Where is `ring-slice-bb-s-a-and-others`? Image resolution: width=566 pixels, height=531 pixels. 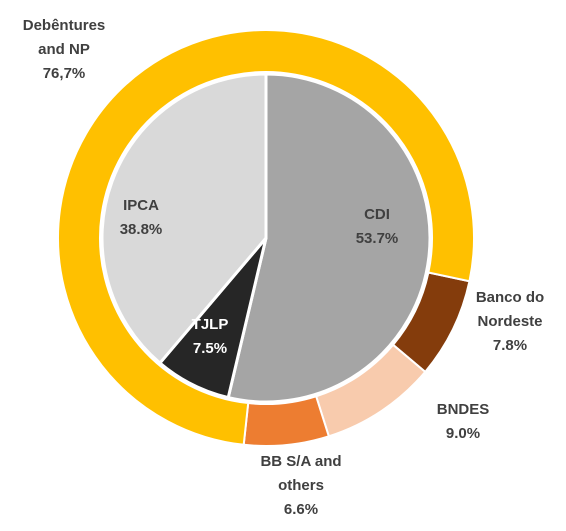
ring-slice-bb-s-a-and-others is located at coordinates (286, 420).